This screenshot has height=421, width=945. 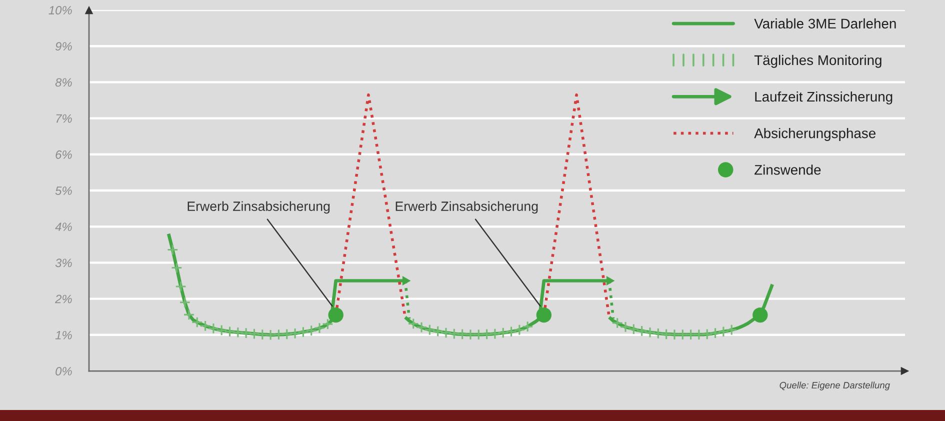 I want to click on y-tick-label: 4%, so click(x=63, y=226).